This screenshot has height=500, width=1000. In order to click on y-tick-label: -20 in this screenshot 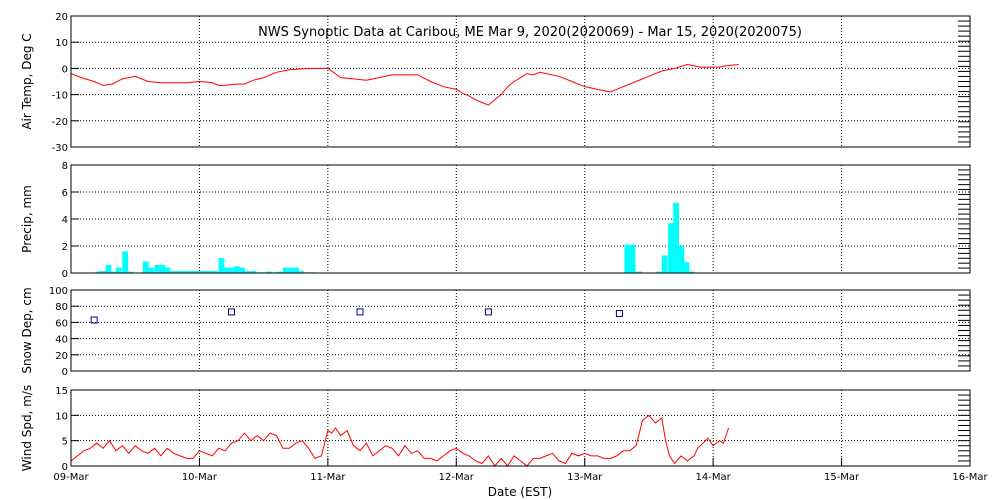, I will do `click(60, 122)`.